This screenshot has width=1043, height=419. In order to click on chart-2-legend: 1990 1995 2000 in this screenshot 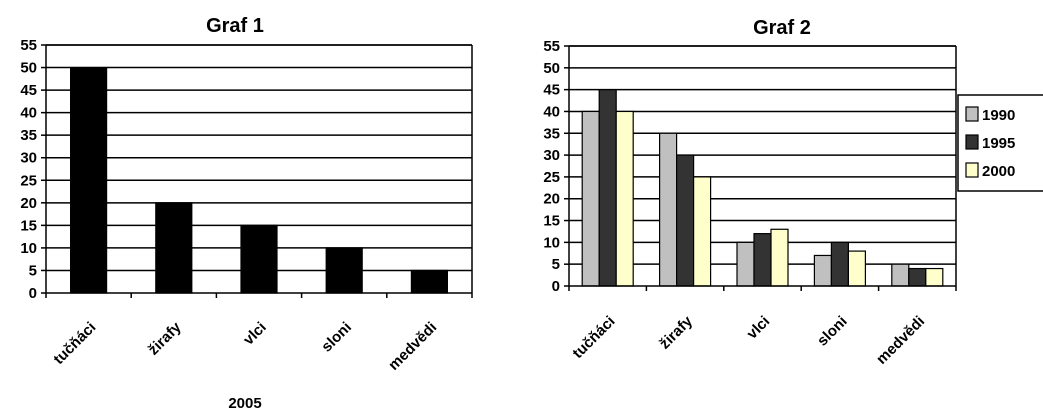, I will do `click(1000, 143)`.